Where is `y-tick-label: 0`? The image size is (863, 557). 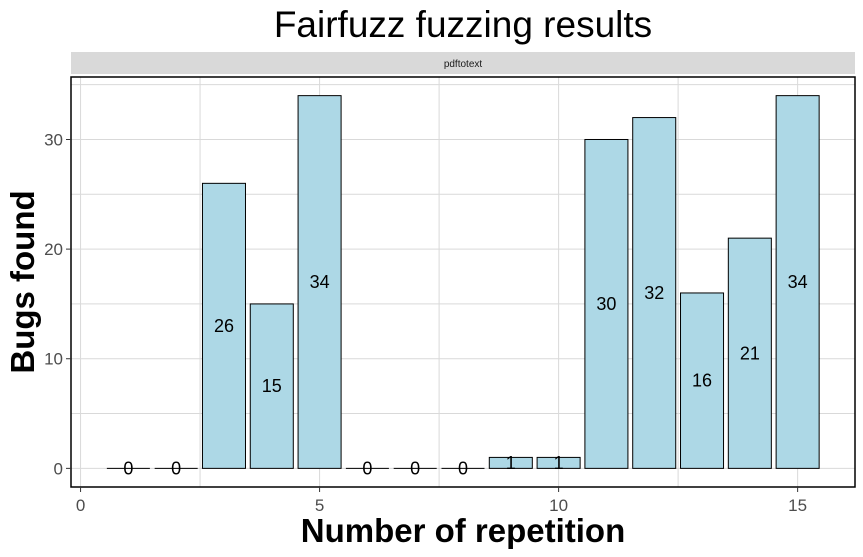
y-tick-label: 0 is located at coordinates (58, 468).